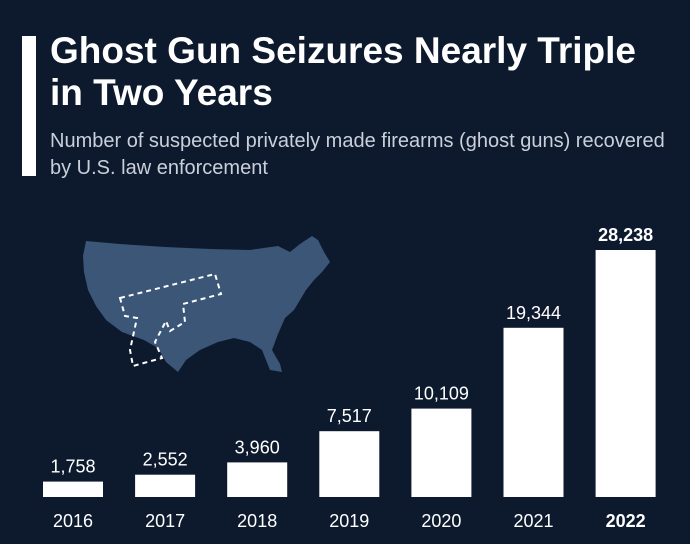  I want to click on x-tick-label-2021: 2021, so click(533, 521).